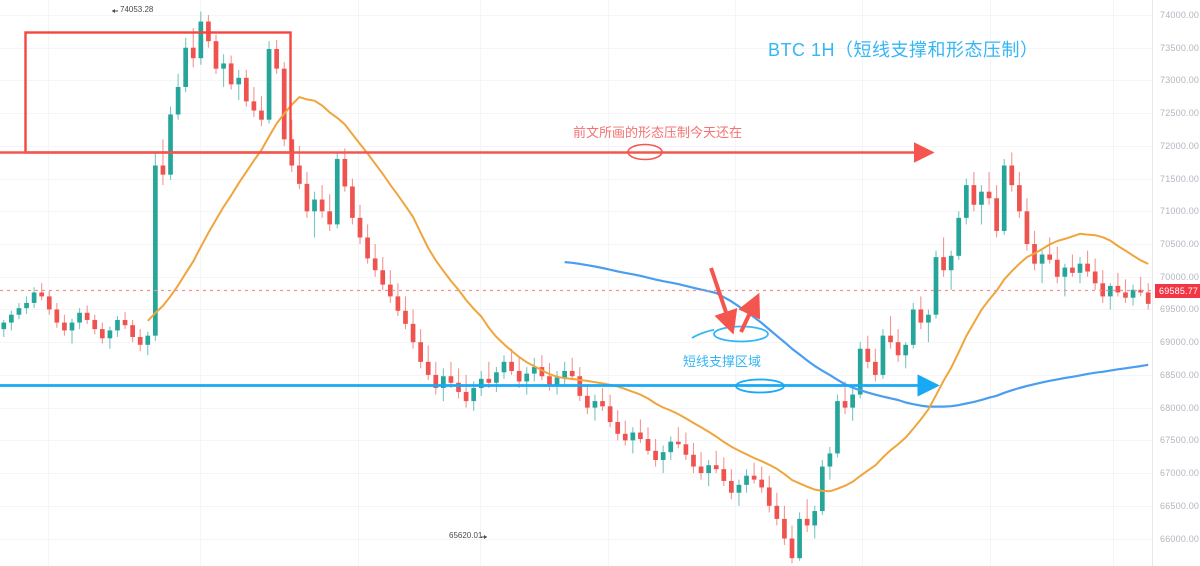 This screenshot has width=1200, height=566. What do you see at coordinates (1180, 178) in the screenshot?
I see `price-axis-tick: 71500.00` at bounding box center [1180, 178].